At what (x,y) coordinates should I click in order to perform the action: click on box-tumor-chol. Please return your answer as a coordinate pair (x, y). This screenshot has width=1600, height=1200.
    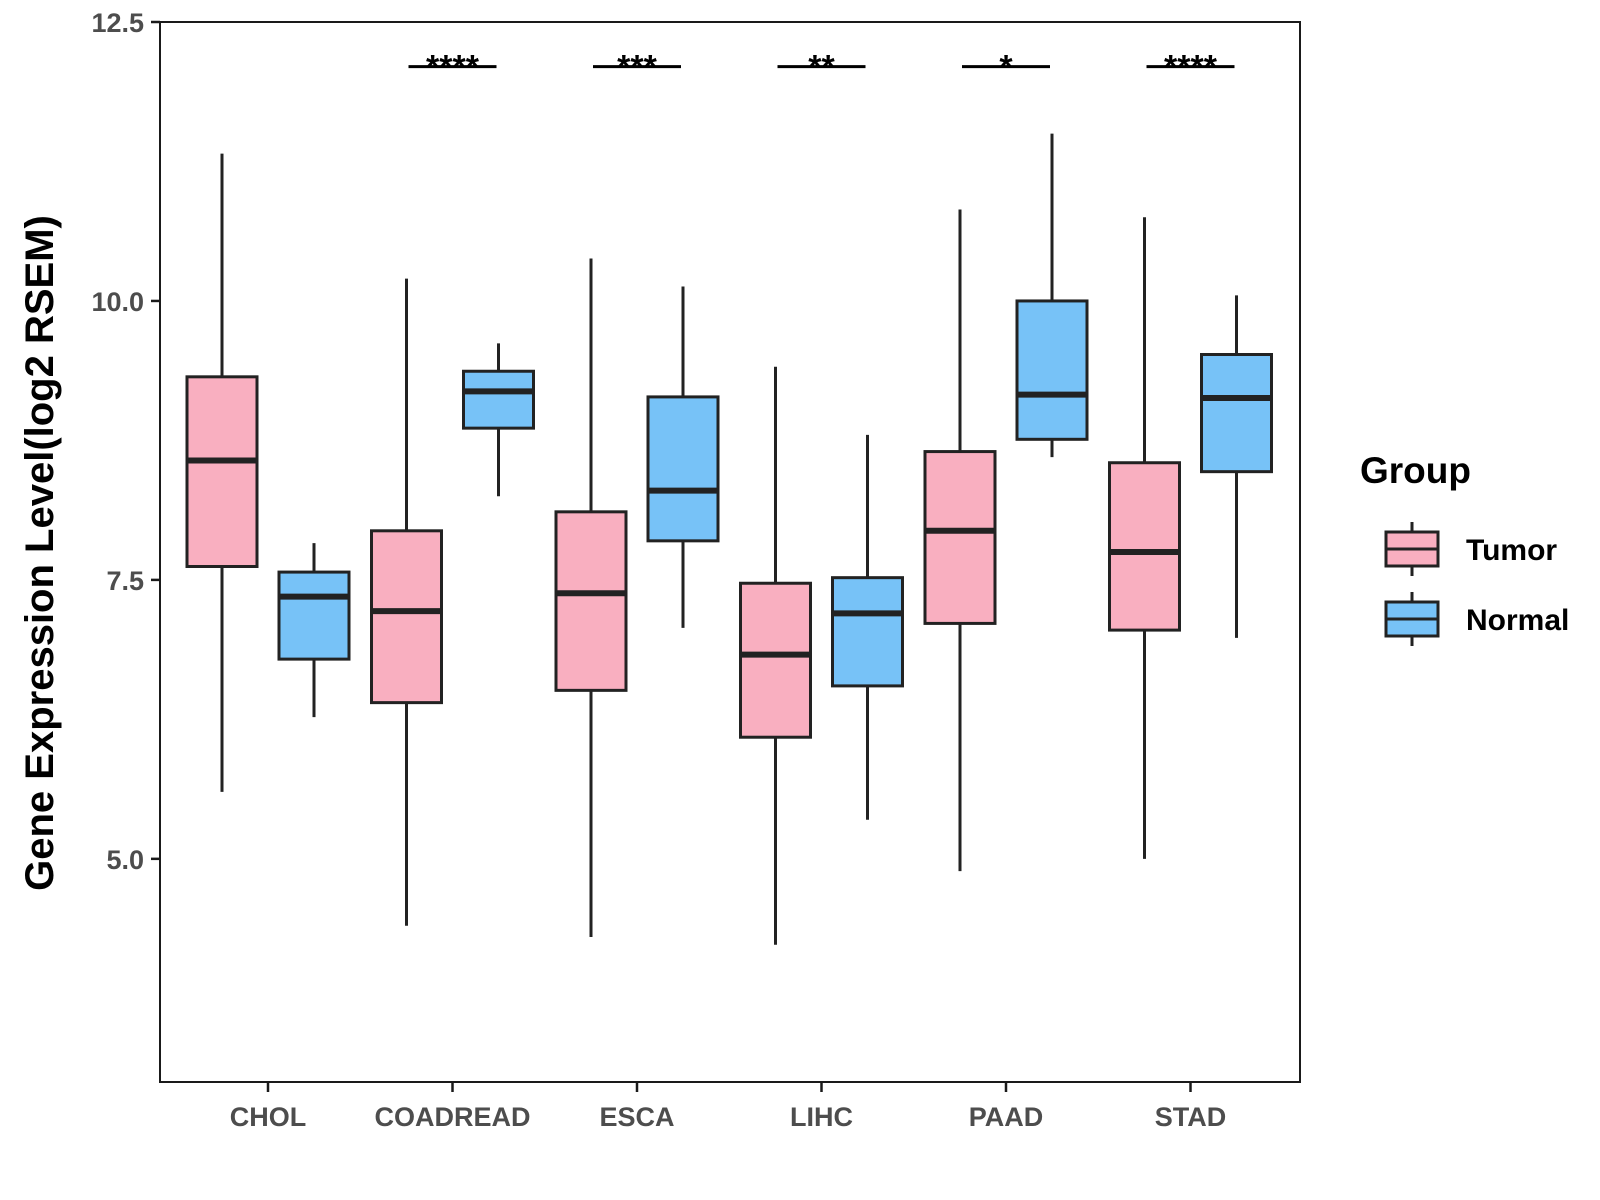
    Looking at the image, I should click on (222, 472).